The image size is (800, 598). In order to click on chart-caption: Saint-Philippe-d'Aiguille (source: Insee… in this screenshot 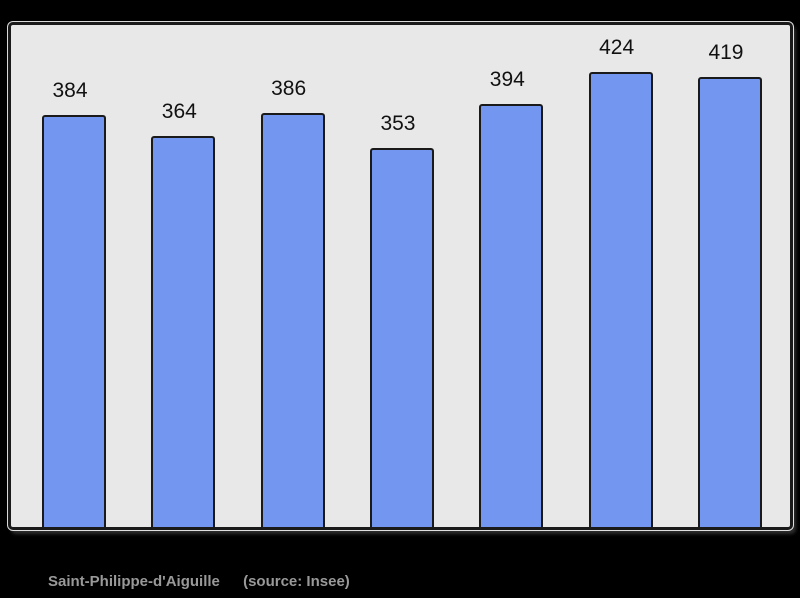, I will do `click(199, 581)`.